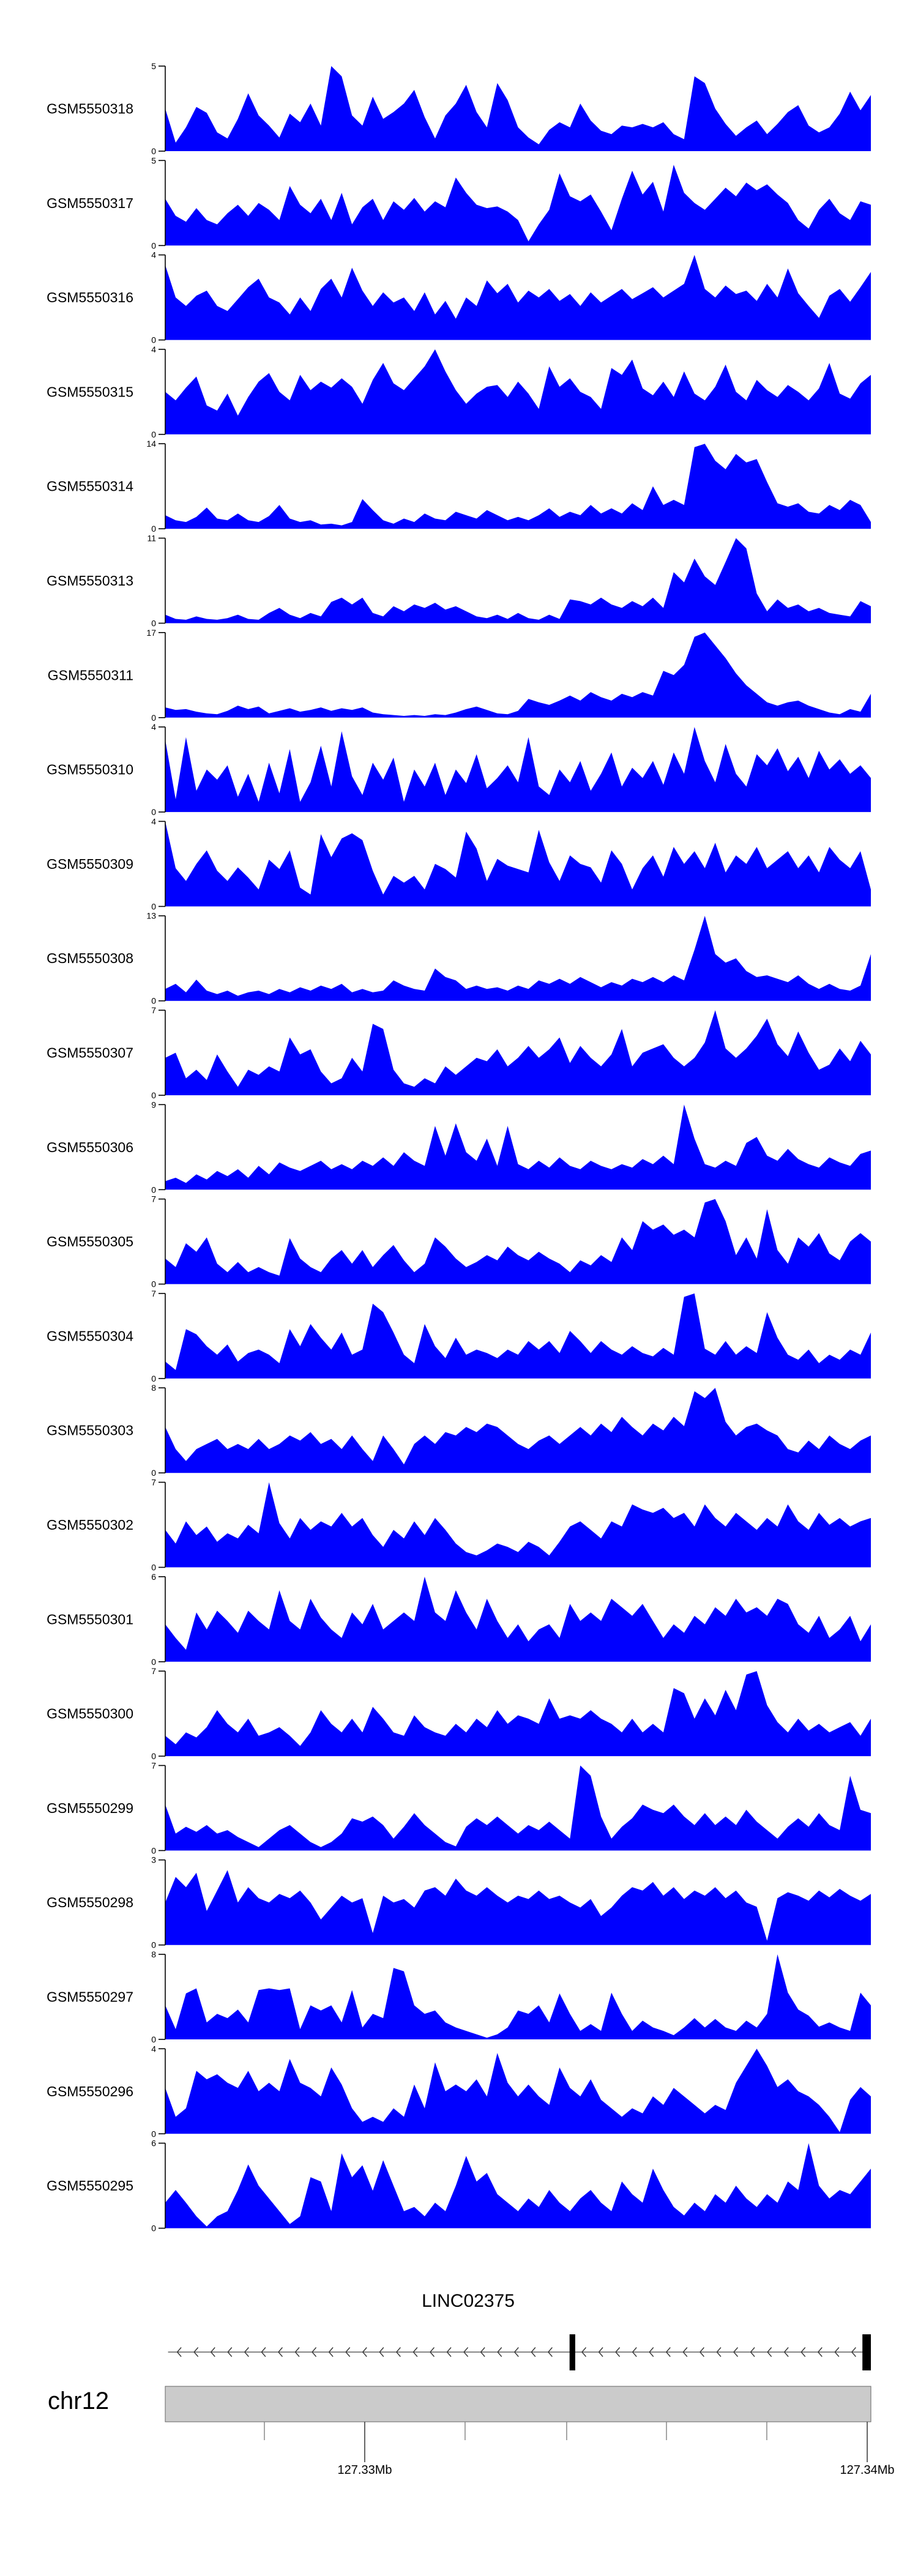  What do you see at coordinates (90, 770) in the screenshot?
I see `track-label: GSM5550310` at bounding box center [90, 770].